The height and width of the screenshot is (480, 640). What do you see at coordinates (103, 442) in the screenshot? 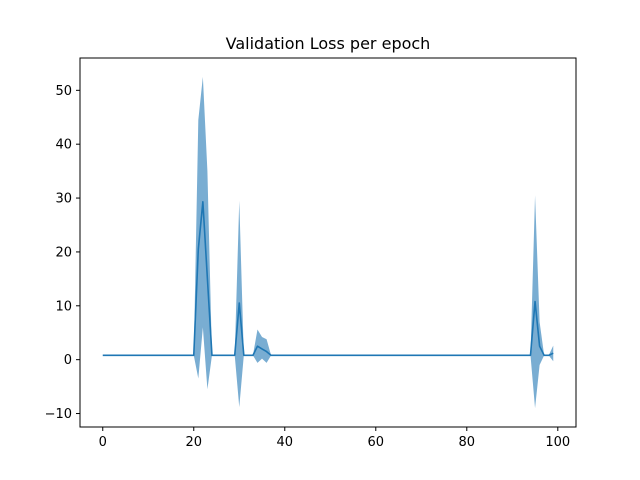
I see `x-tick-label: 0` at bounding box center [103, 442].